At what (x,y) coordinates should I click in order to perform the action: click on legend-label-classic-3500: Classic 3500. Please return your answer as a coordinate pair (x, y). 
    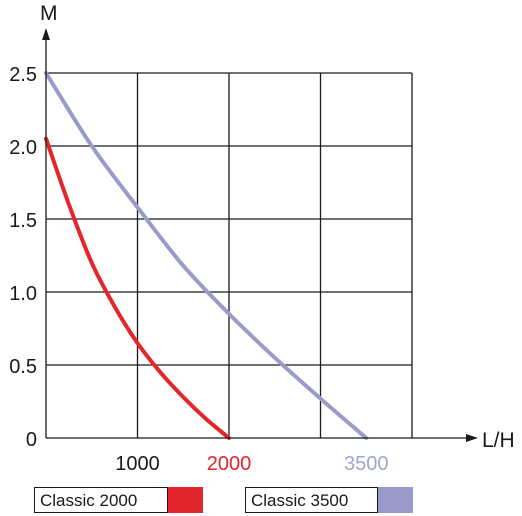
    Looking at the image, I should click on (300, 500).